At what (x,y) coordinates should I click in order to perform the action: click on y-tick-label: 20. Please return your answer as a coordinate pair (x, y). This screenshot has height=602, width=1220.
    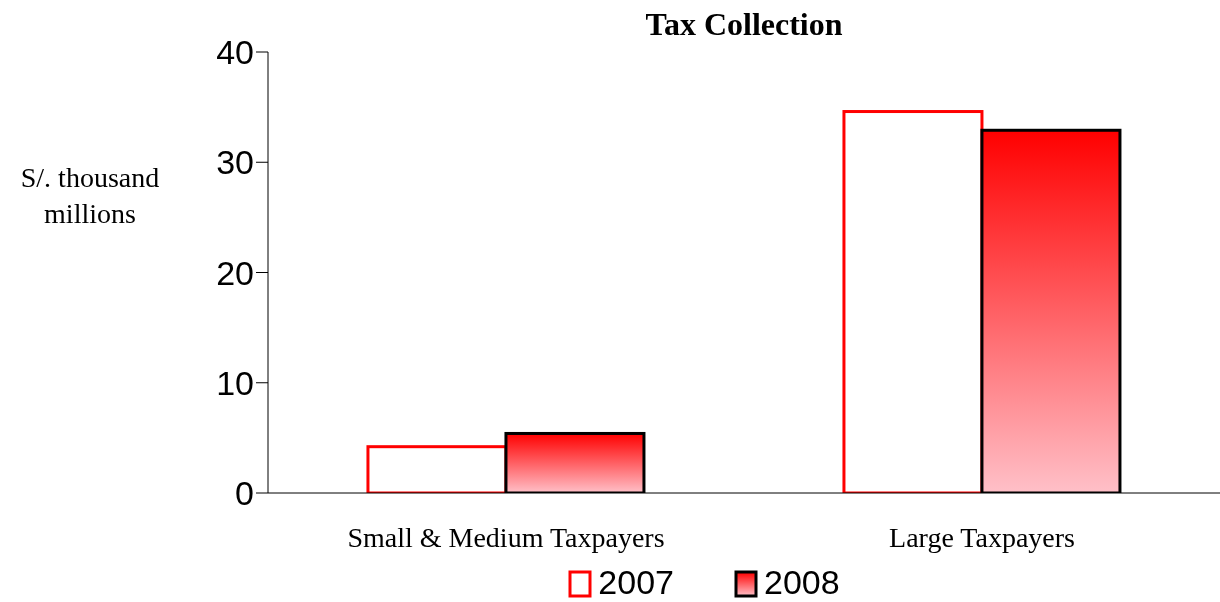
    Looking at the image, I should click on (235, 272).